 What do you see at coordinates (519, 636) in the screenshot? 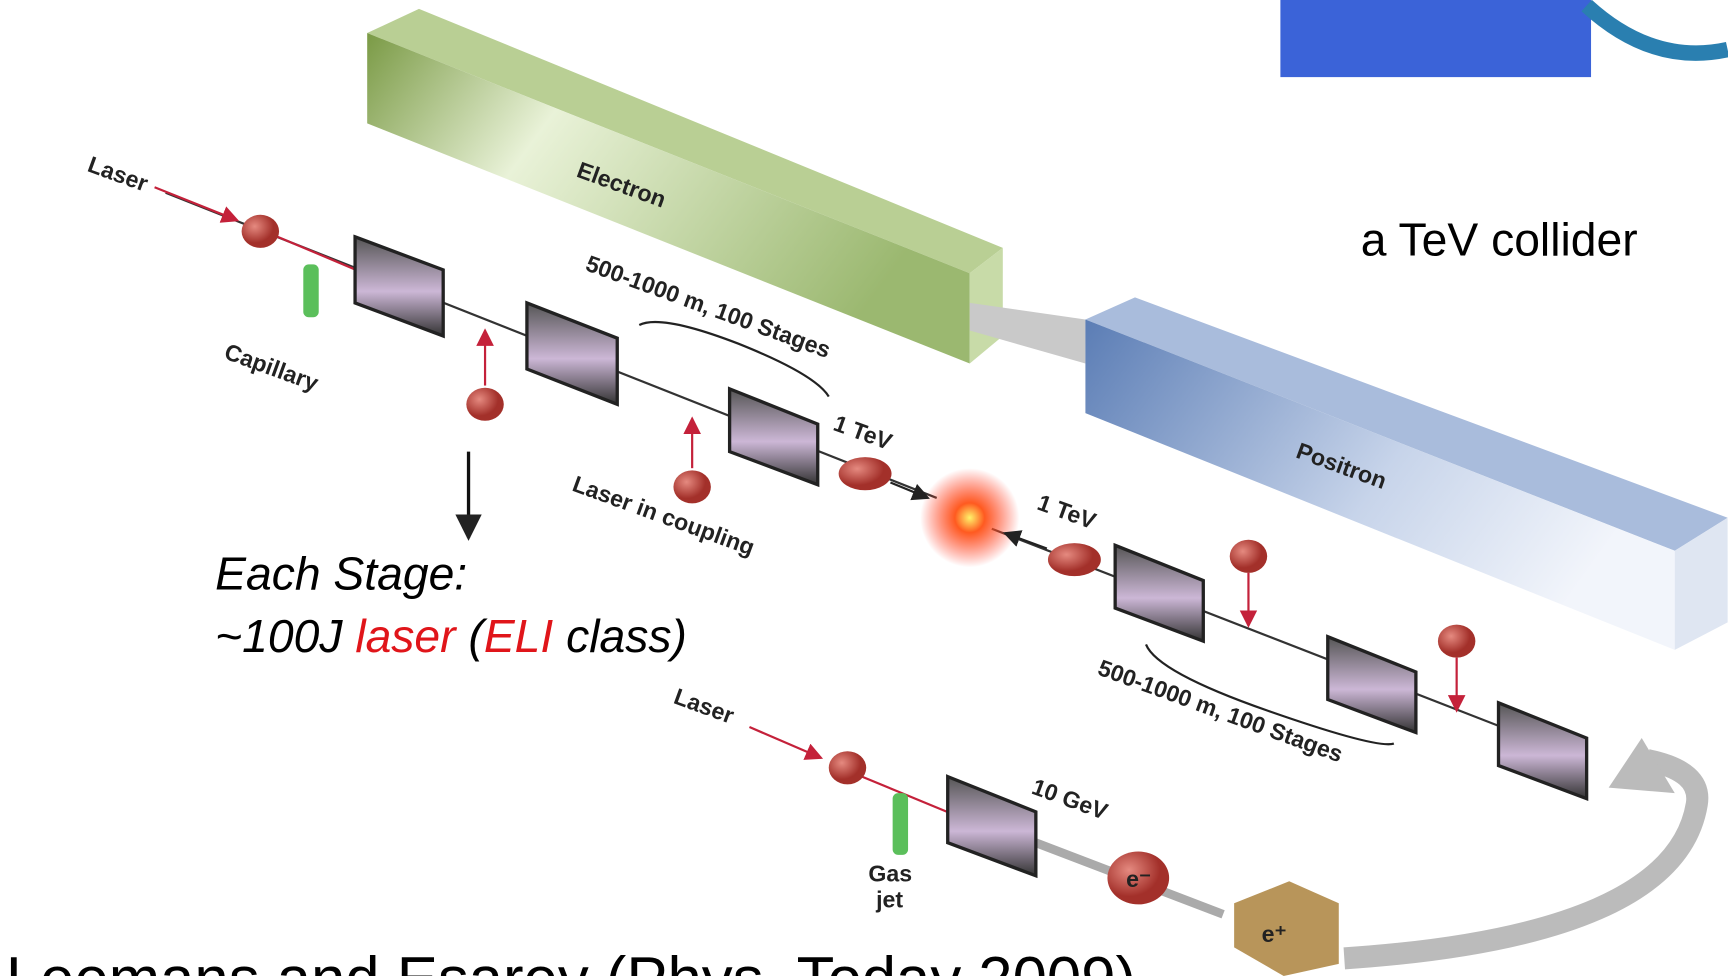
I see `text-part: ELI` at bounding box center [519, 636].